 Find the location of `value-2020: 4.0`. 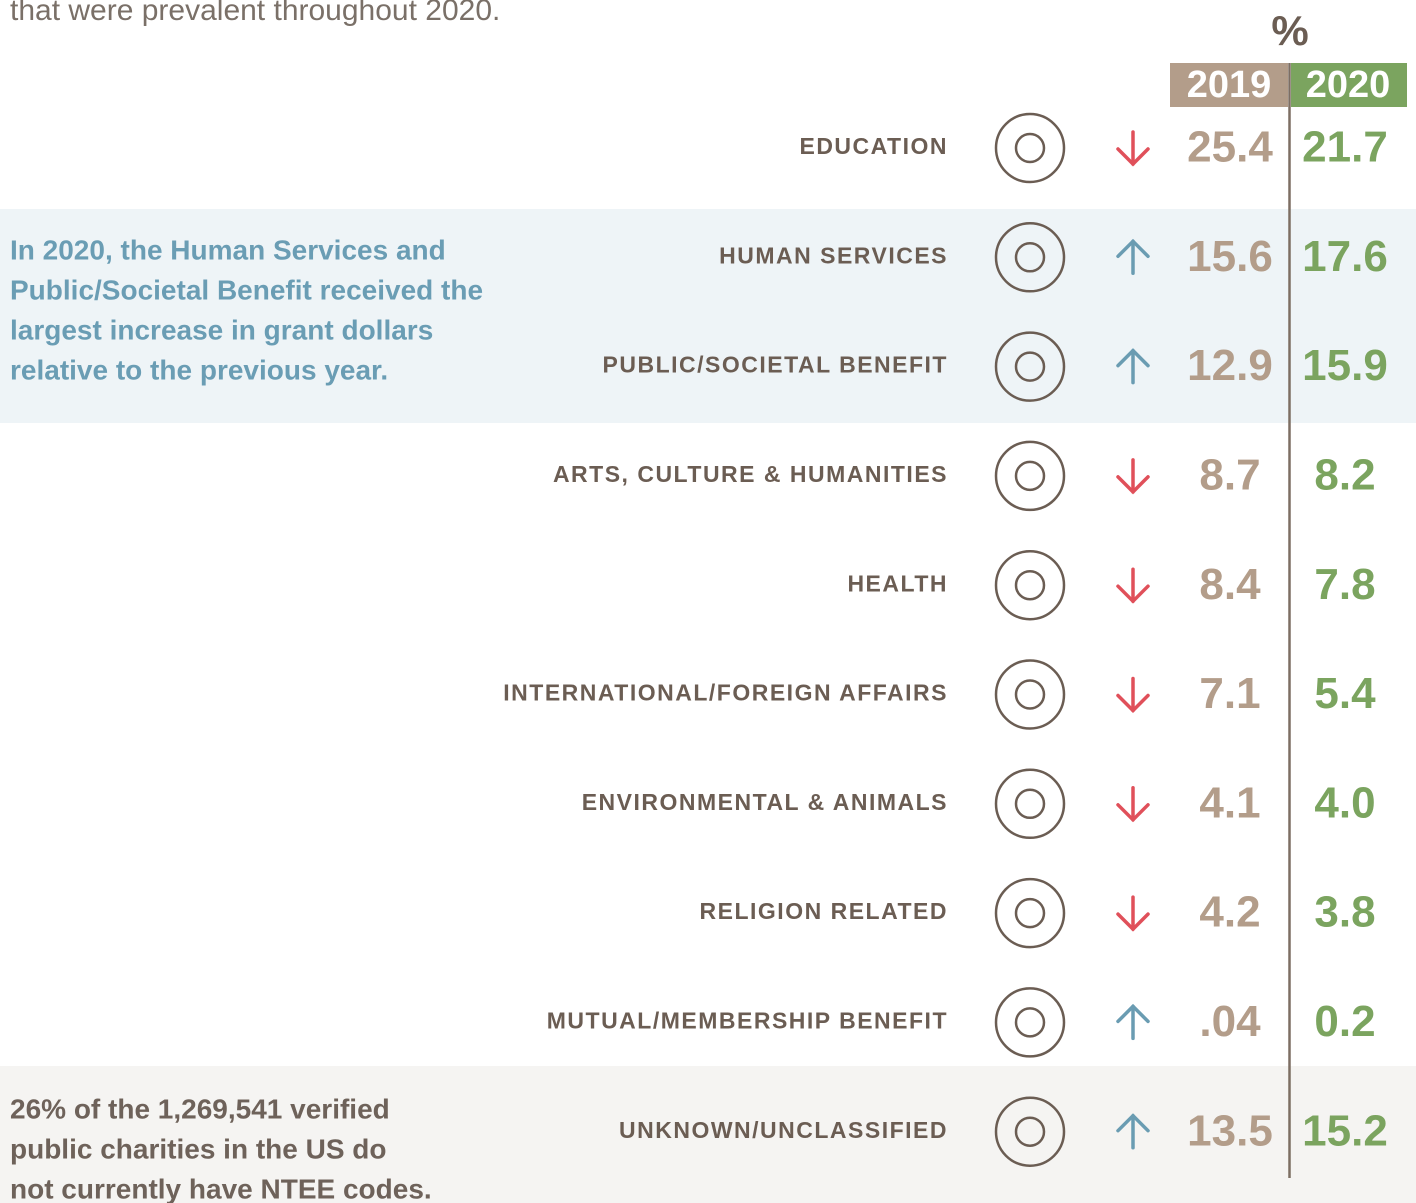

value-2020: 4.0 is located at coordinates (1344, 802).